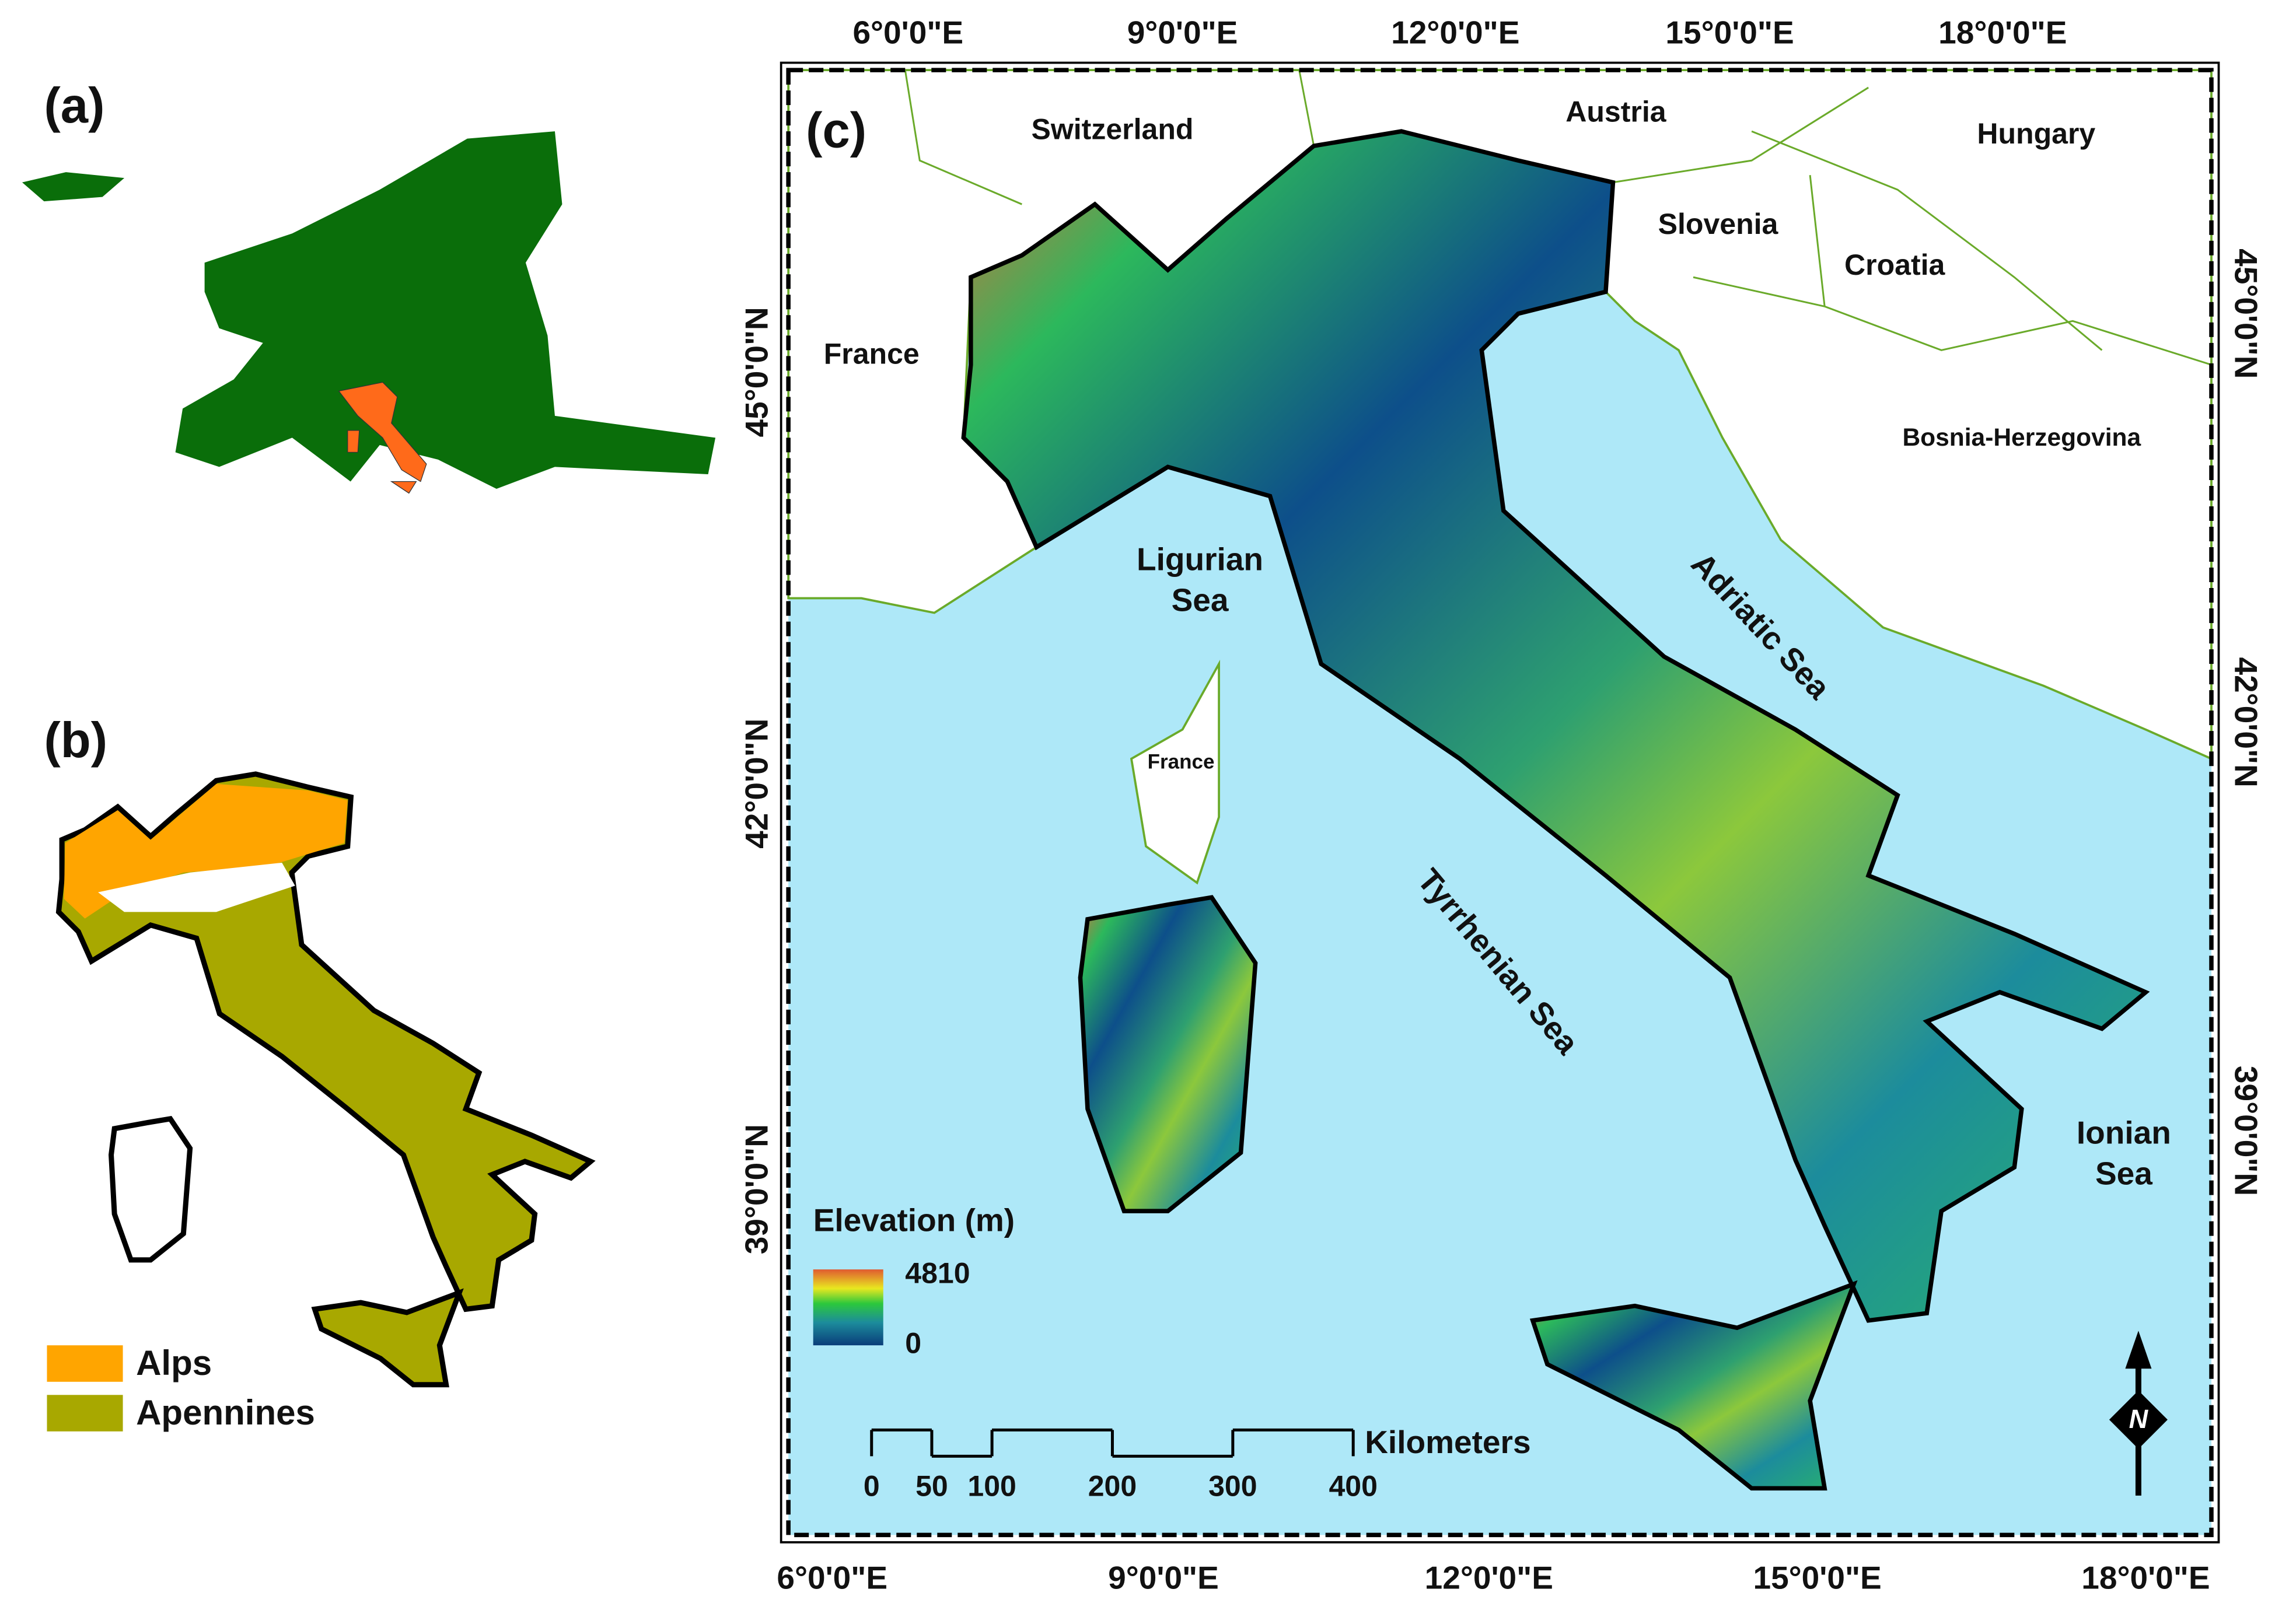 The image size is (2289, 1624). What do you see at coordinates (1232, 1486) in the screenshot?
I see `scale-tick-label: 300` at bounding box center [1232, 1486].